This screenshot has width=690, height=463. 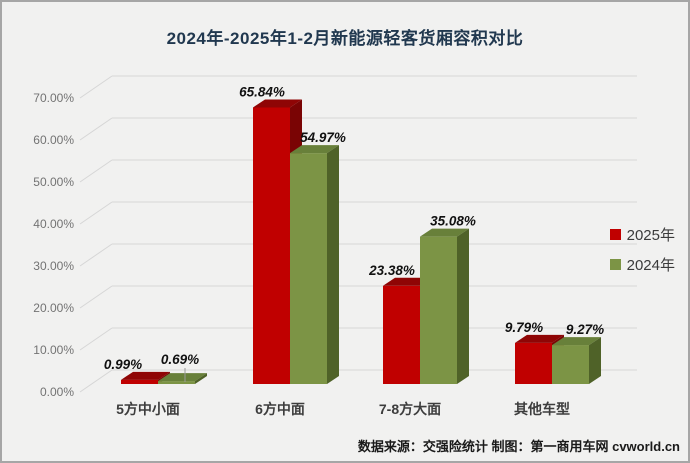 What do you see at coordinates (280, 409) in the screenshot?
I see `x-axis-category: 6方中面` at bounding box center [280, 409].